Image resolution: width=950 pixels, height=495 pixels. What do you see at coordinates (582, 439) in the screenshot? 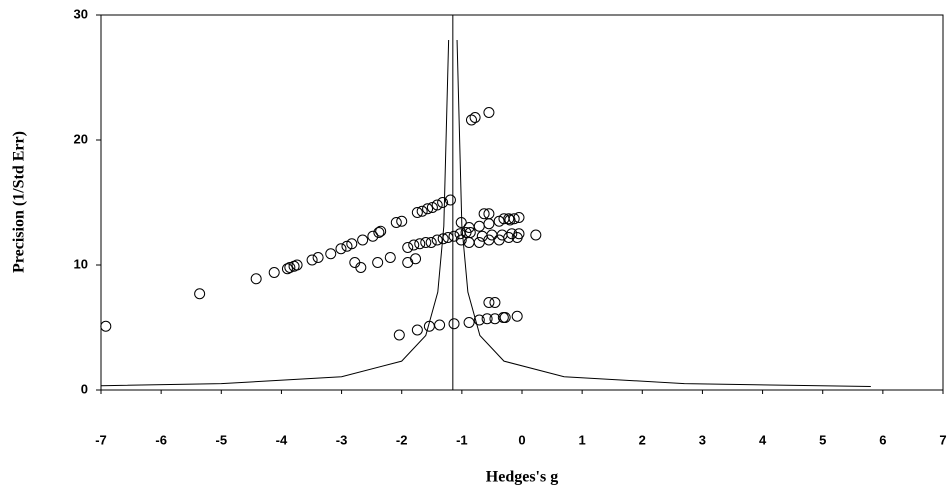
I see `x-tick-label: 1` at bounding box center [582, 439].